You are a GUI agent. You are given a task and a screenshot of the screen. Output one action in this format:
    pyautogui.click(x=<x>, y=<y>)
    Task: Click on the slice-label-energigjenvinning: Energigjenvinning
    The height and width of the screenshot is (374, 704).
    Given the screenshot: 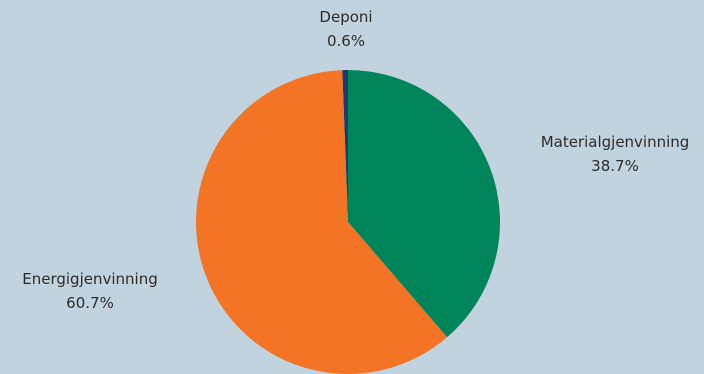 What is the action you would take?
    pyautogui.click(x=89, y=279)
    